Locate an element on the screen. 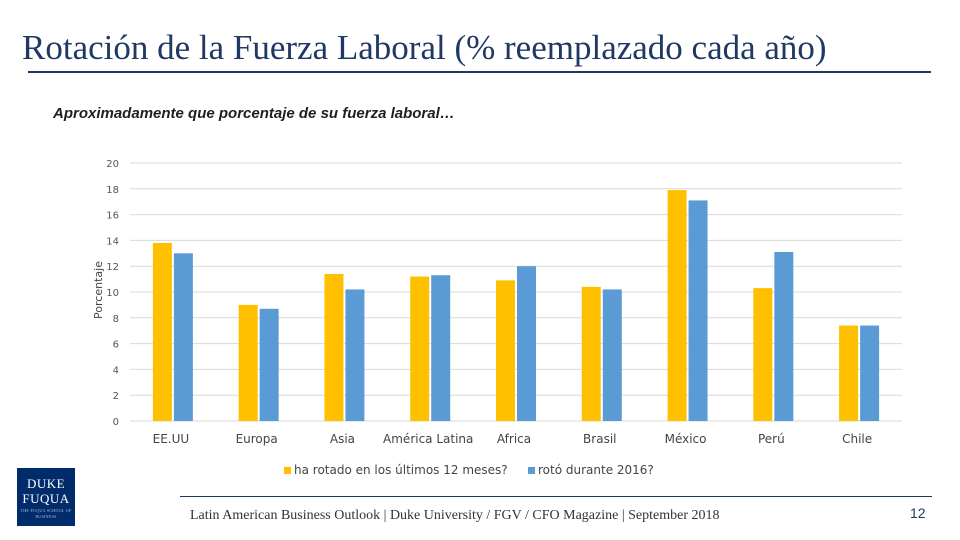 The width and height of the screenshot is (960, 540). y-axis-label: Porcentaje is located at coordinates (98, 290).